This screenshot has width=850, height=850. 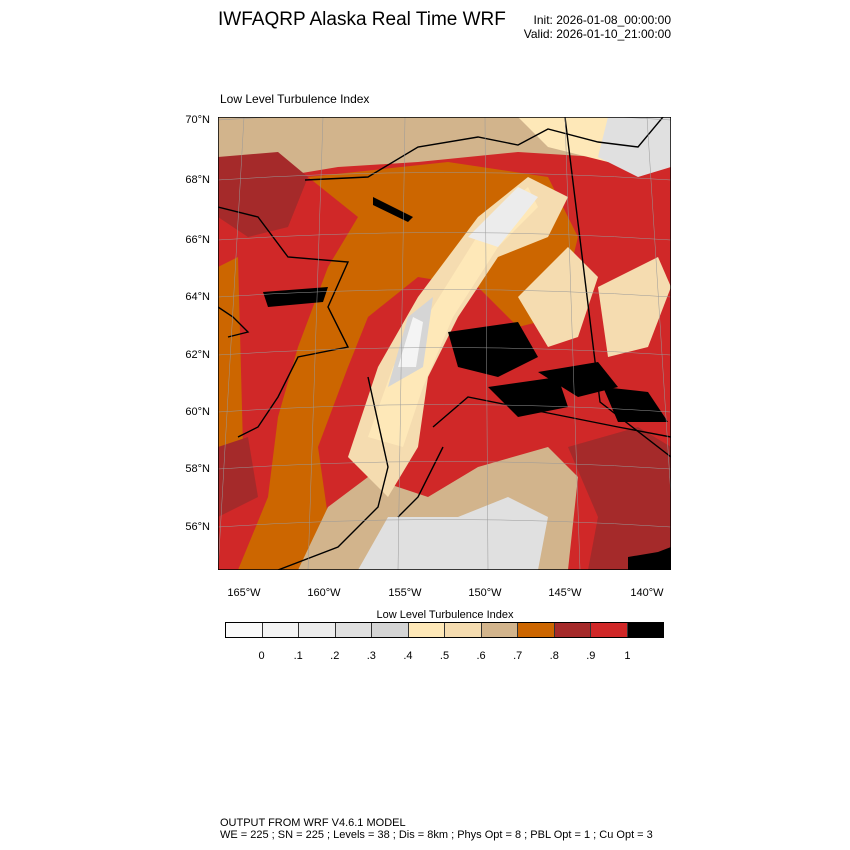 I want to click on colorbar-label: .2, so click(x=335, y=656).